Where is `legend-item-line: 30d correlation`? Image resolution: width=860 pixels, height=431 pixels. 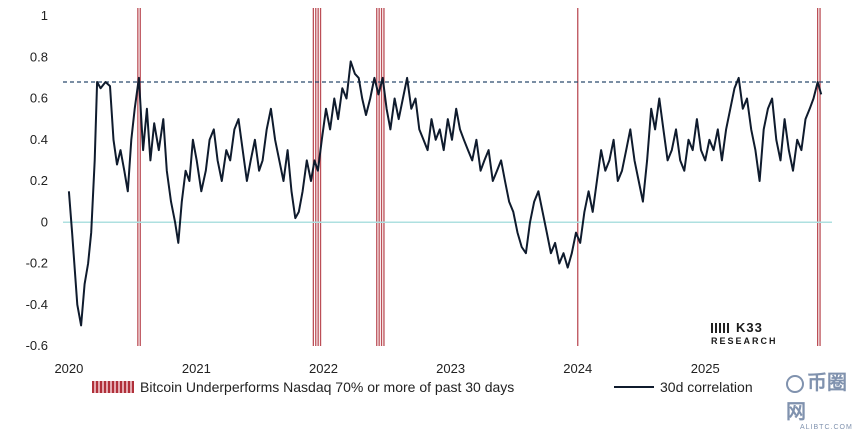
legend-item-line: 30d correlation is located at coordinates (683, 387).